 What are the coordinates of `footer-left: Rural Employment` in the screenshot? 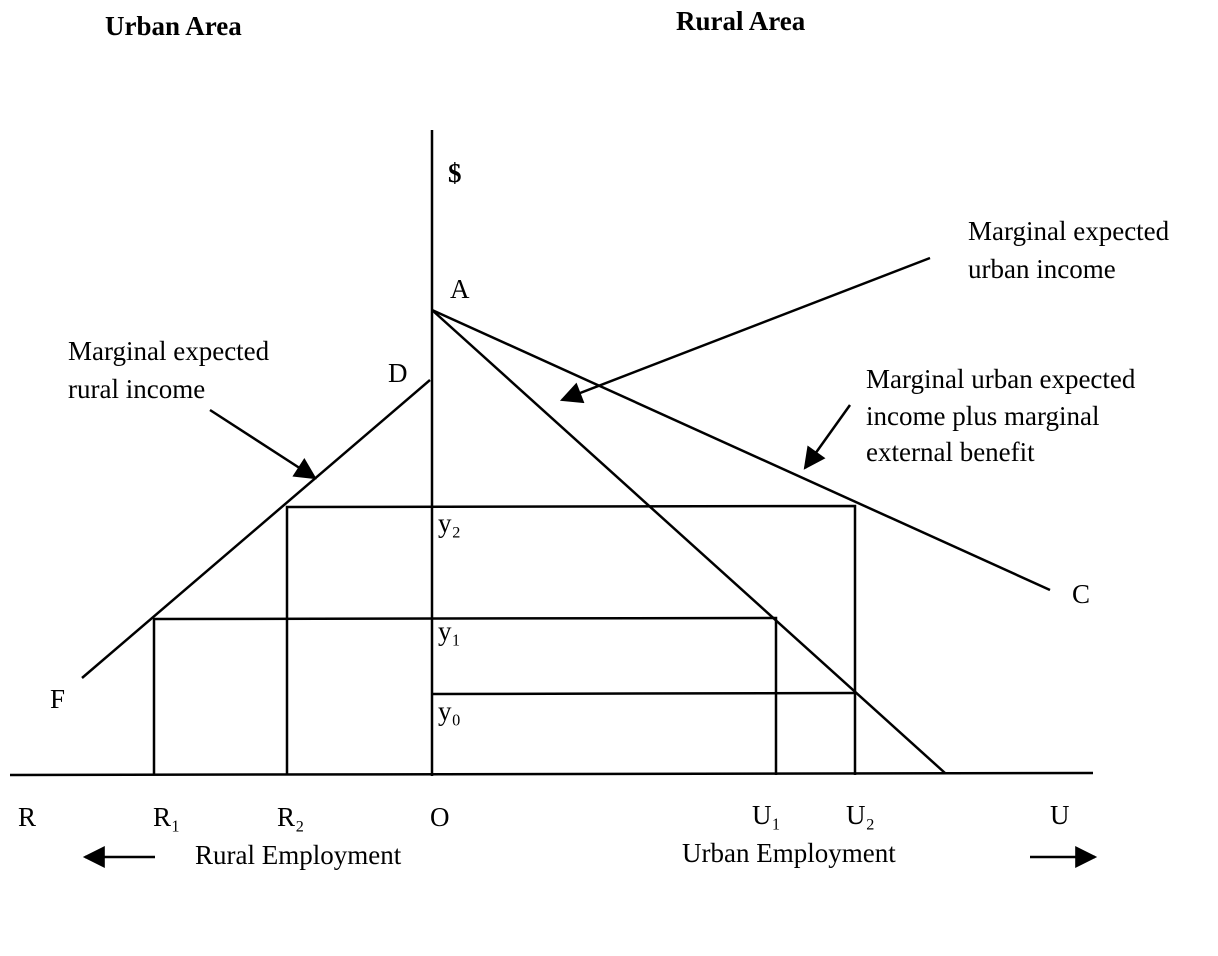 It's located at (298, 855).